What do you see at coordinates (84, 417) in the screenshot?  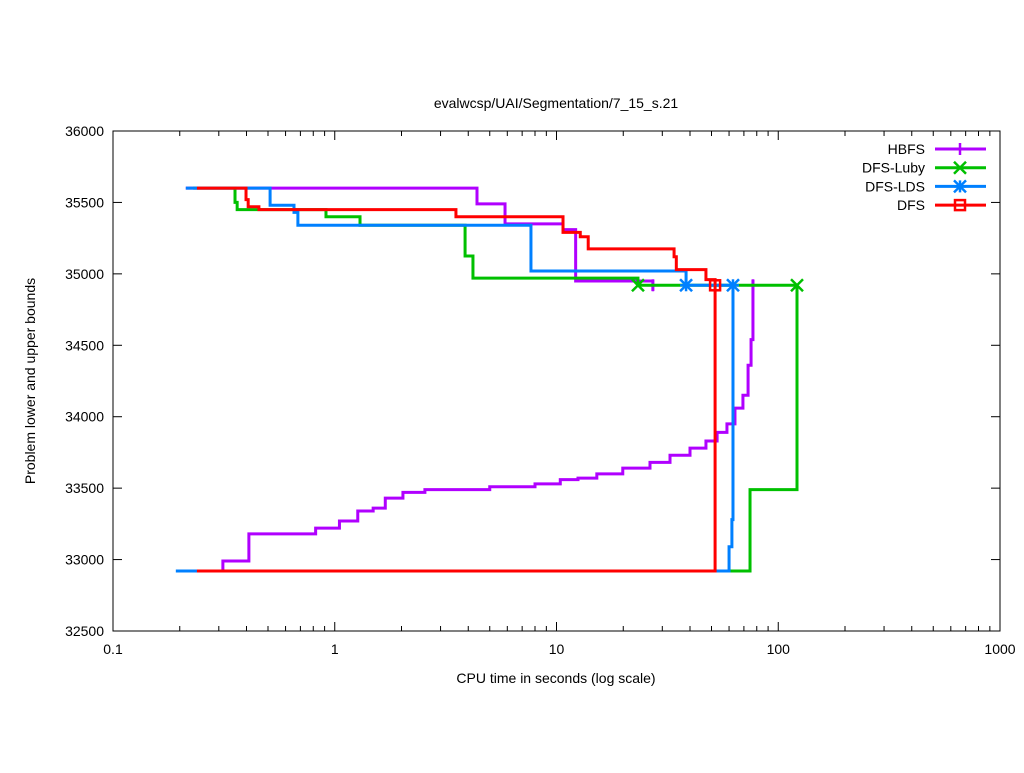 I see `y-tick-label: 34000` at bounding box center [84, 417].